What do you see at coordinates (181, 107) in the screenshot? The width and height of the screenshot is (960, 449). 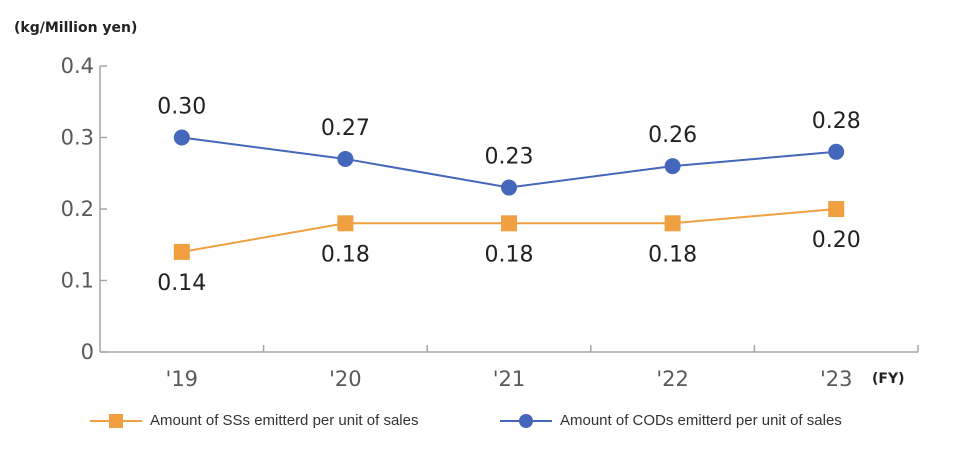 I see `data-label: 0.30` at bounding box center [181, 107].